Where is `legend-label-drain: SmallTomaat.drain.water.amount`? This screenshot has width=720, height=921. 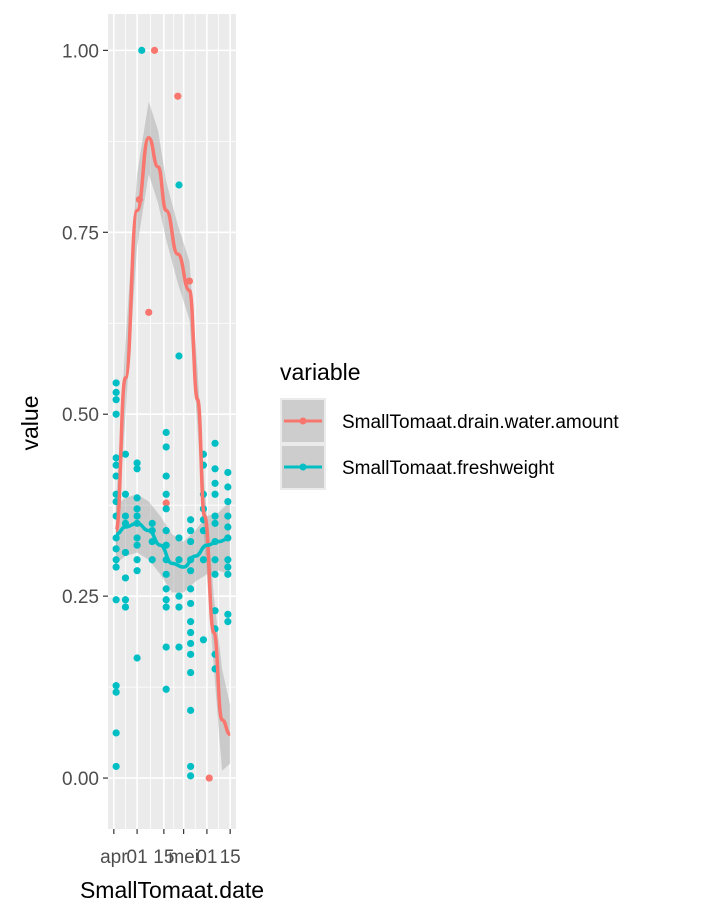
legend-label-drain: SmallTomaat.drain.water.amount is located at coordinates (480, 422).